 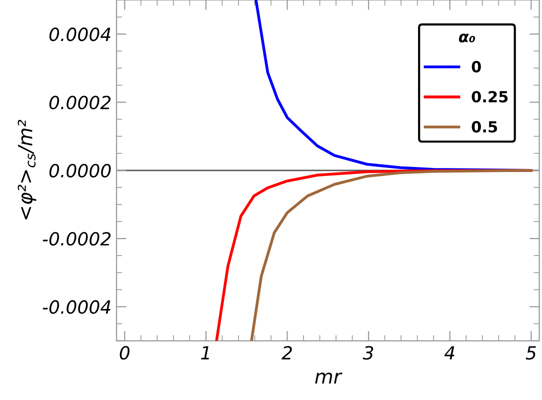 I want to click on x-tick-label: 0, so click(x=125, y=353).